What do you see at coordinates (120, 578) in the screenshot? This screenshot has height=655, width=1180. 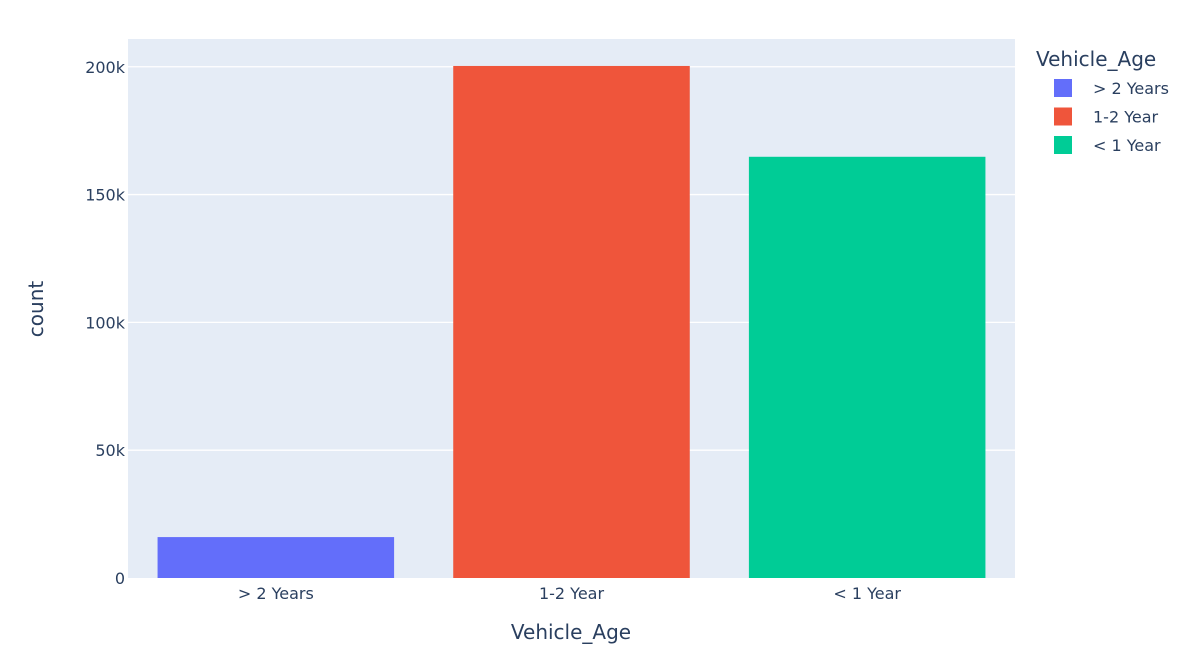 I see `y-tick-label: 0` at bounding box center [120, 578].